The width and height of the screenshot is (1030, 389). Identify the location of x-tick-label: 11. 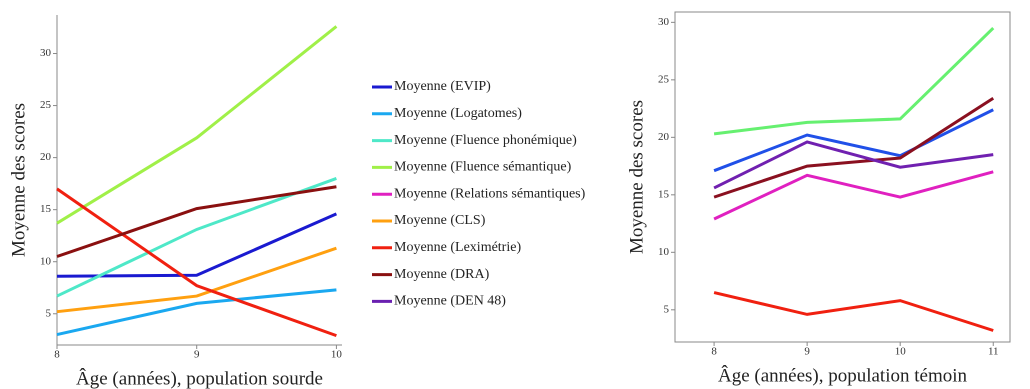
(993, 352).